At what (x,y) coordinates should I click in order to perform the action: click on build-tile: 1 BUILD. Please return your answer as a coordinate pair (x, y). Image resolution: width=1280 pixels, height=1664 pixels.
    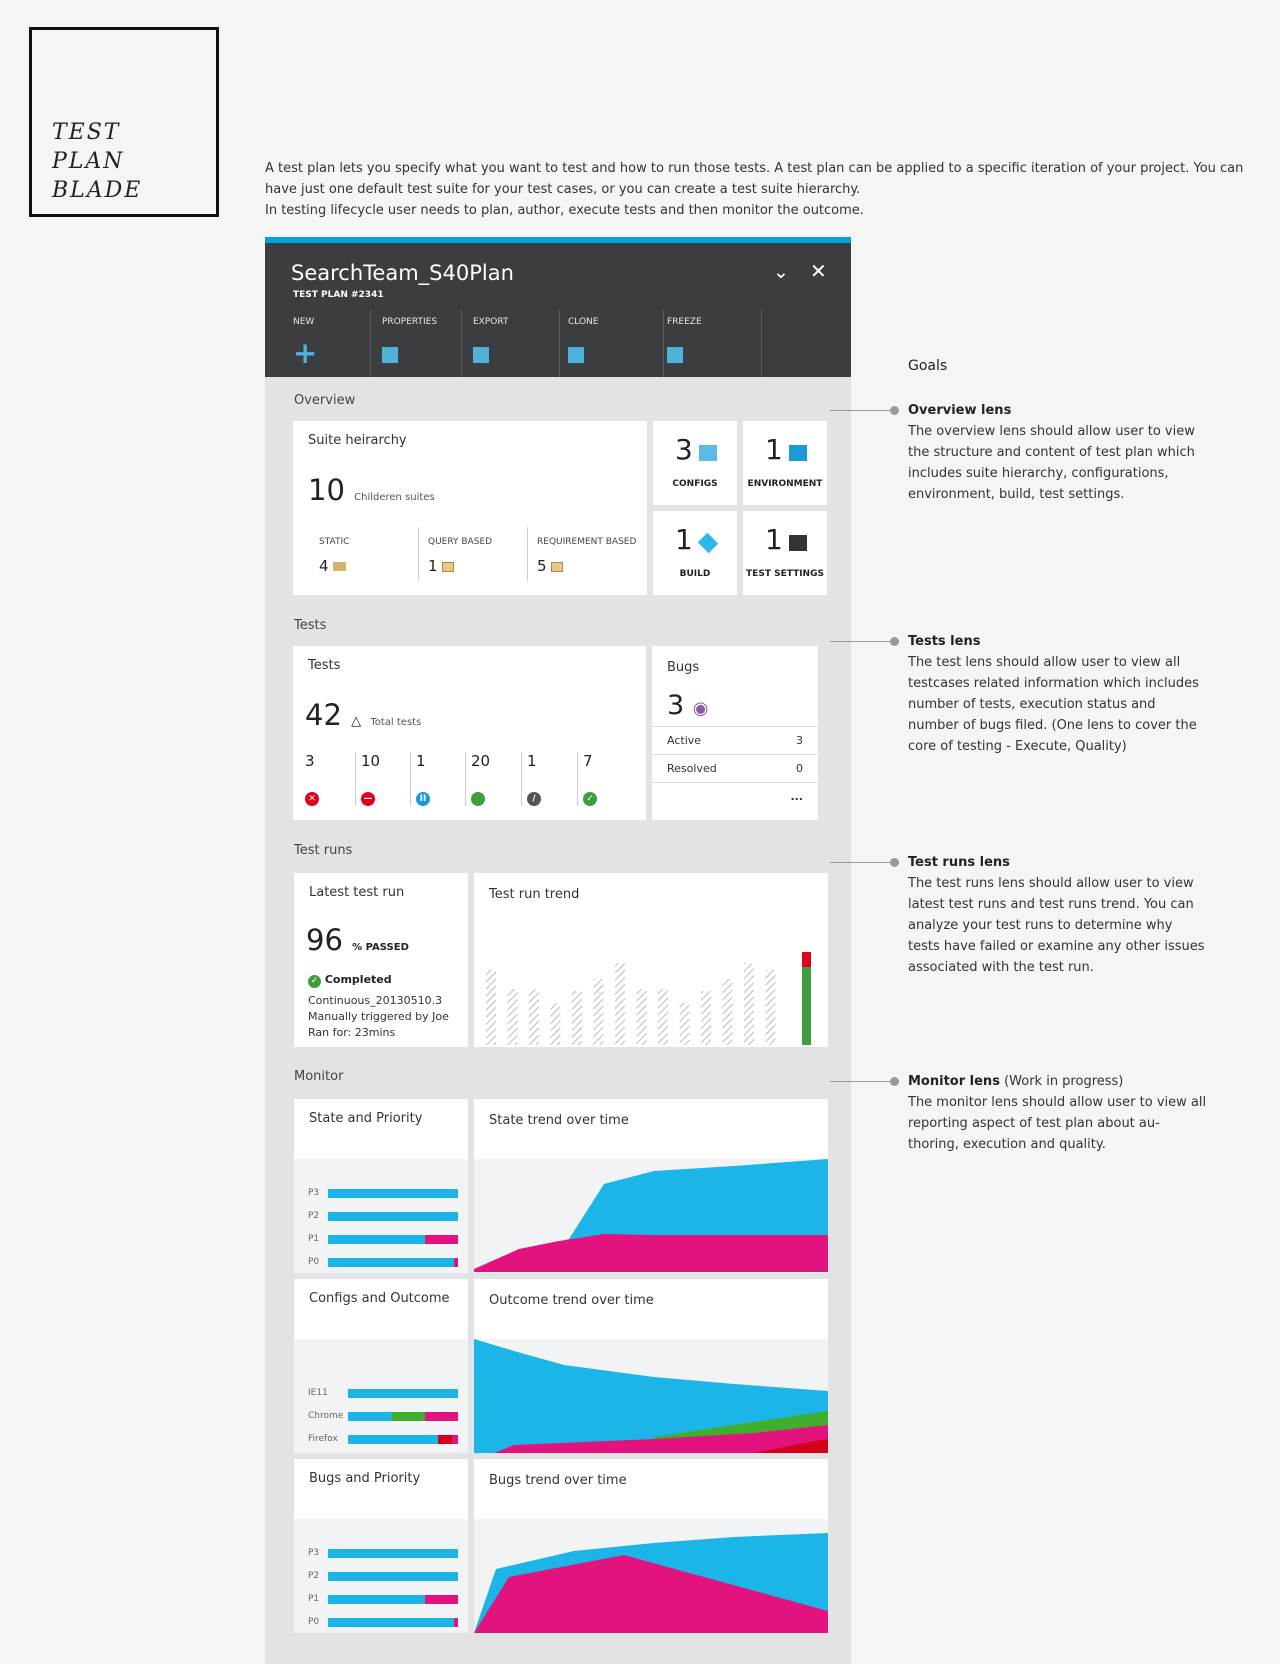
    Looking at the image, I should click on (695, 553).